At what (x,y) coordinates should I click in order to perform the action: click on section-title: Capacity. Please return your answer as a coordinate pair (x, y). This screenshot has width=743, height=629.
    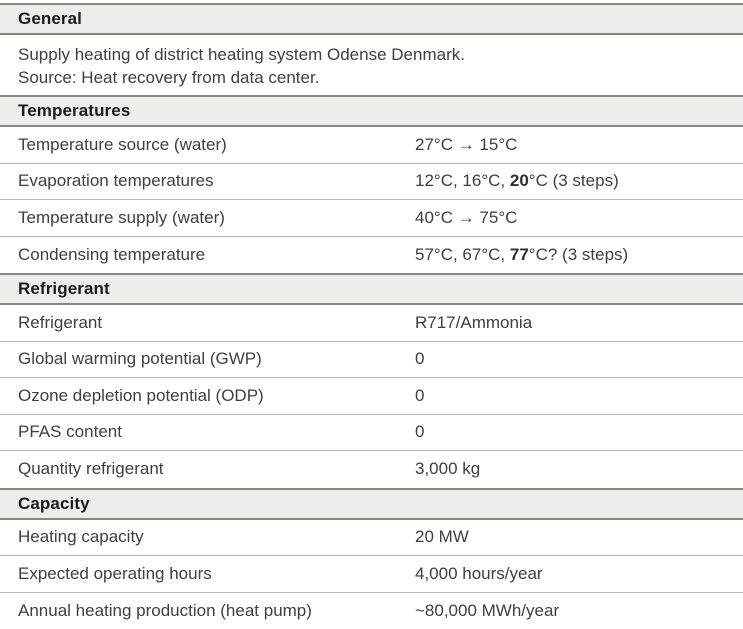
    Looking at the image, I should click on (54, 503).